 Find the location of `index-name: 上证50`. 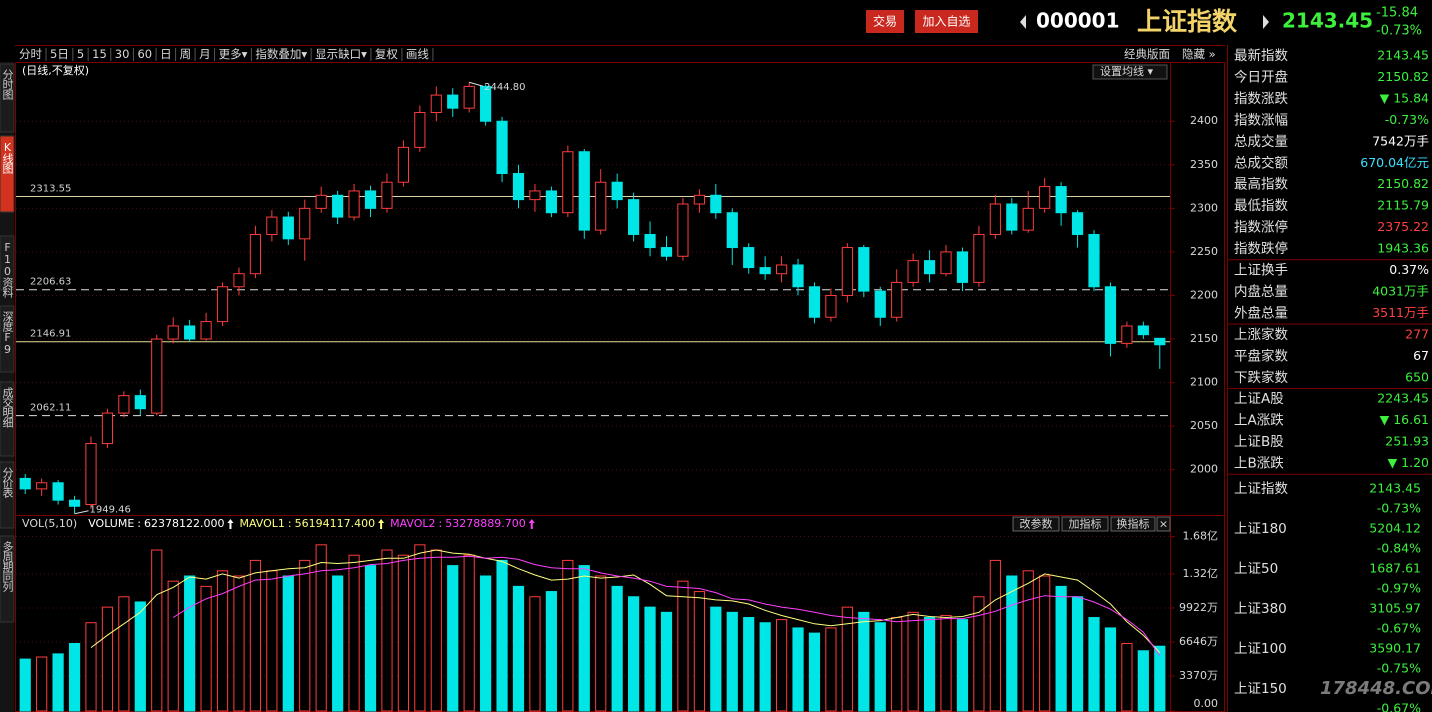

index-name: 上证50 is located at coordinates (1256, 569).